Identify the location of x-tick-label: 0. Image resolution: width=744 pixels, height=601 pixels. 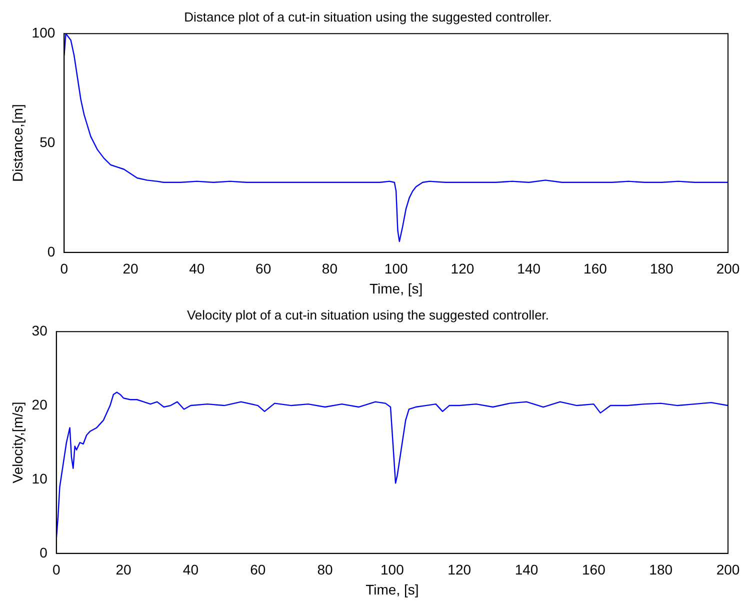
(64, 268).